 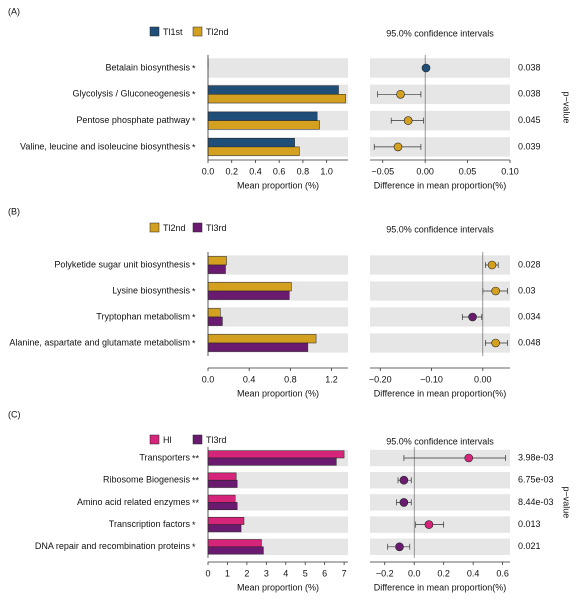 What do you see at coordinates (326, 171) in the screenshot?
I see `x-tick-label: 1.0` at bounding box center [326, 171].